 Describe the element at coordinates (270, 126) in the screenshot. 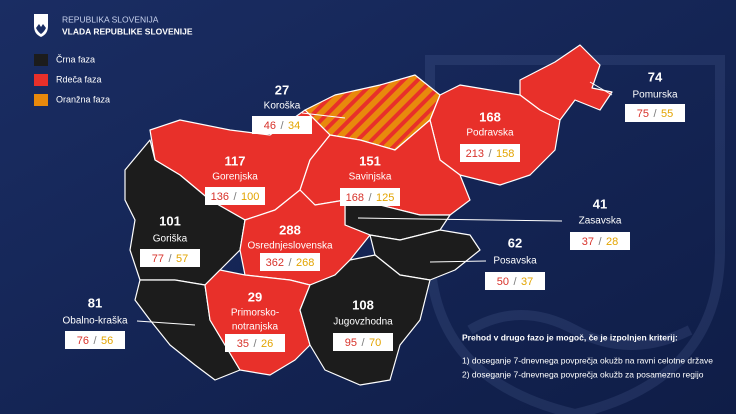

I see `region-box-left: 46` at that location.